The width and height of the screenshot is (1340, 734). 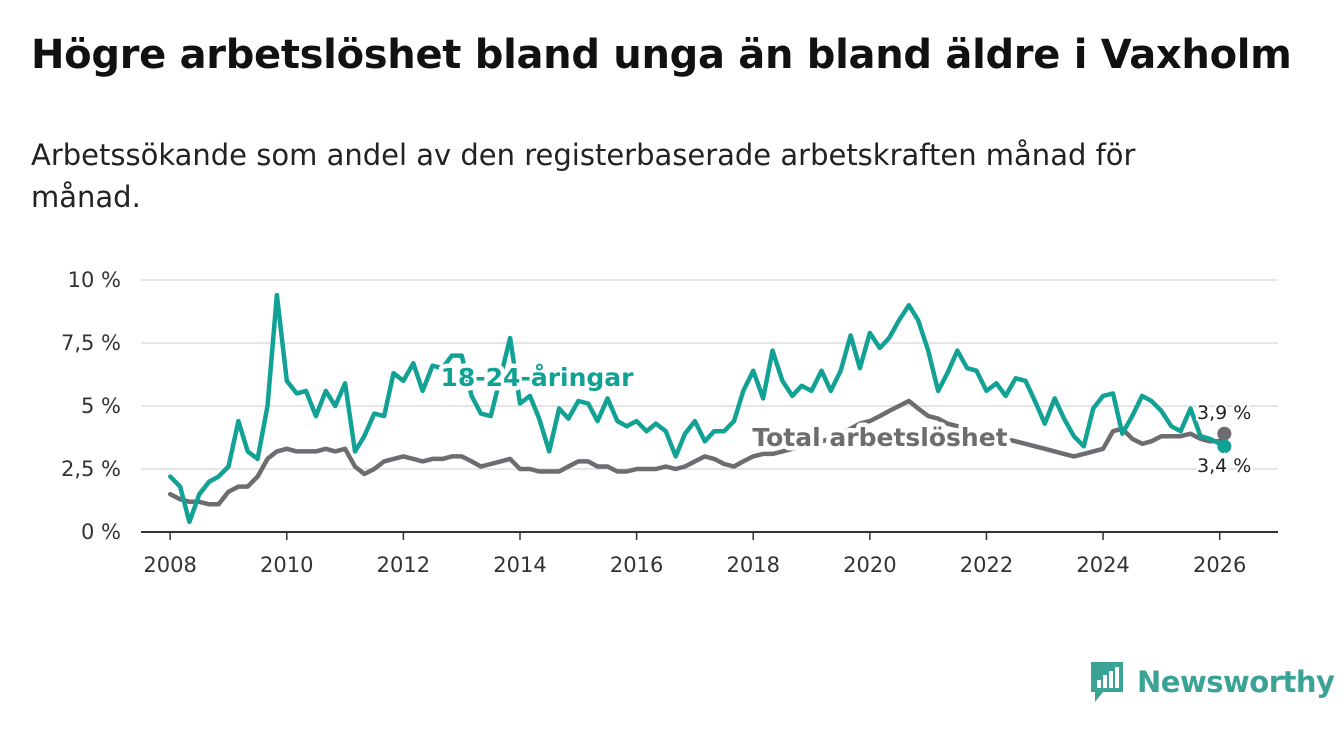 I want to click on end-point-total, so click(x=1224, y=433).